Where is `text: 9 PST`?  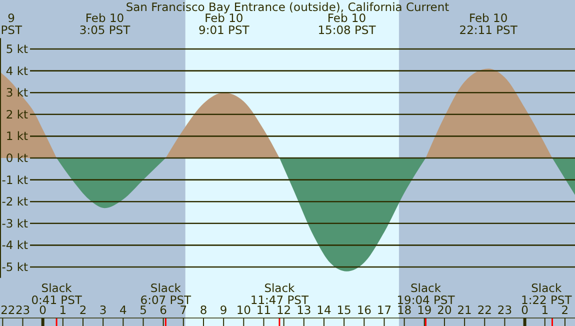
text: 9 PST is located at coordinates (11, 24).